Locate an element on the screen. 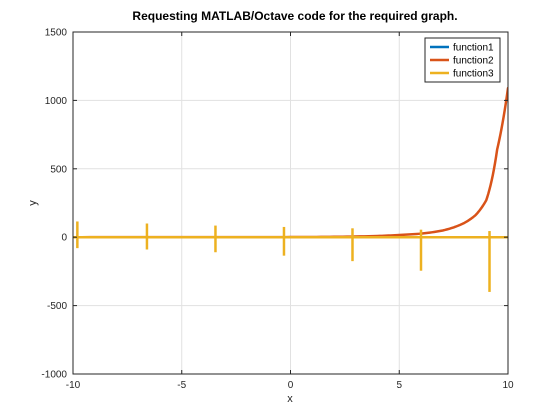 Image resolution: width=560 pixels, height=420 pixels. x-tick-label: -10 is located at coordinates (73, 385).